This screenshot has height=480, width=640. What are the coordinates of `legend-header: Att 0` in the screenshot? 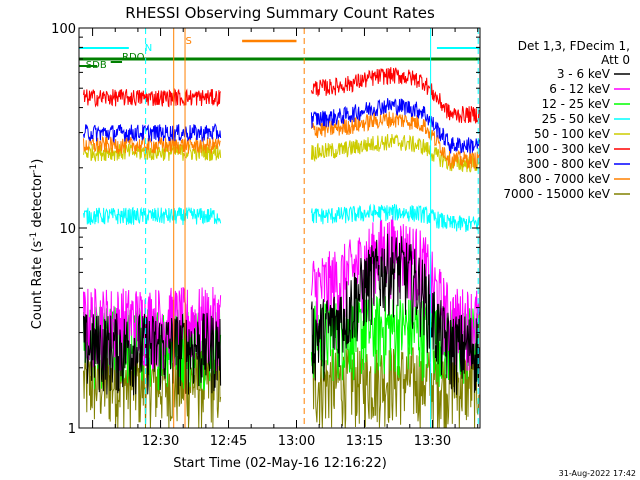 It's located at (615, 60).